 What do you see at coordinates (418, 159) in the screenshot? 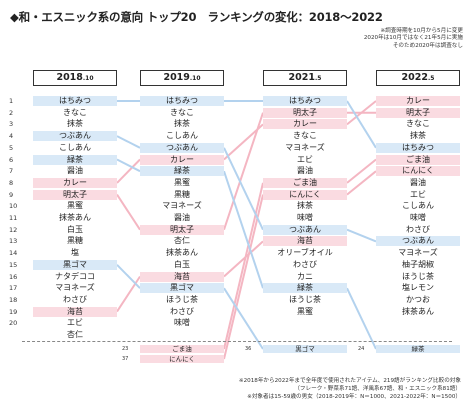
I see `ranking-cell: ごま油` at bounding box center [418, 159].